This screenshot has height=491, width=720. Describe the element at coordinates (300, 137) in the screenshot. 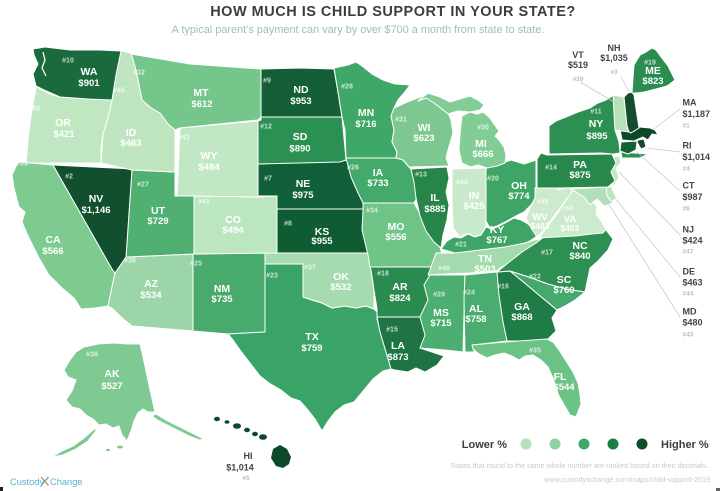

I see `svg-text: SD` at that location.